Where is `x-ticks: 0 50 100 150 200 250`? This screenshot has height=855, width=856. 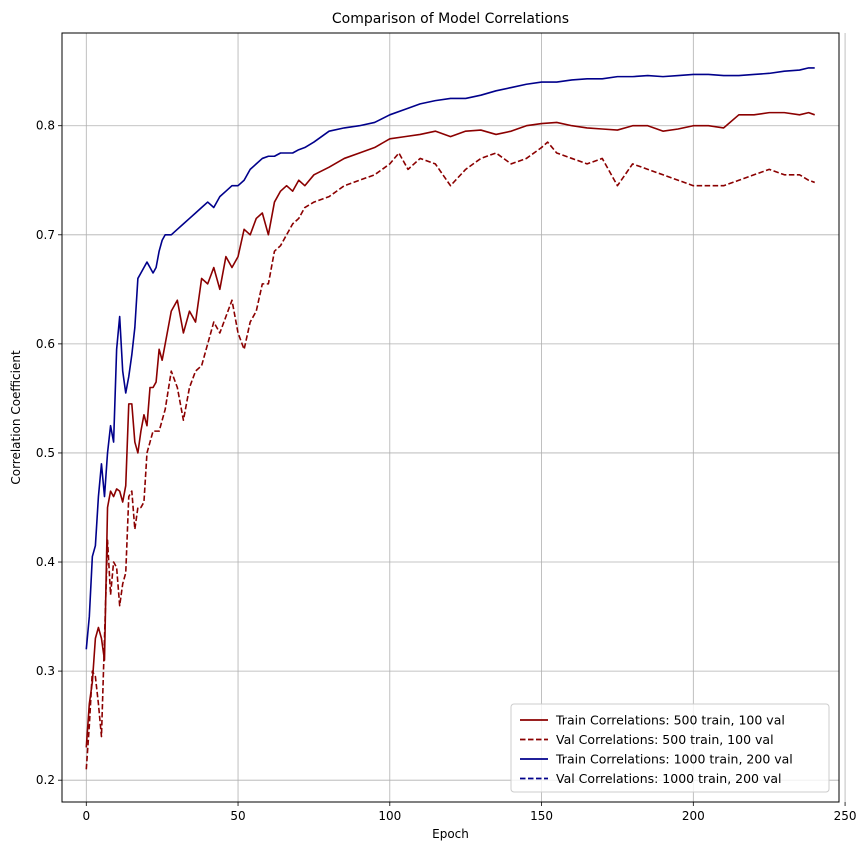 x-ticks: 0 50 100 150 200 250 is located at coordinates (469, 812).